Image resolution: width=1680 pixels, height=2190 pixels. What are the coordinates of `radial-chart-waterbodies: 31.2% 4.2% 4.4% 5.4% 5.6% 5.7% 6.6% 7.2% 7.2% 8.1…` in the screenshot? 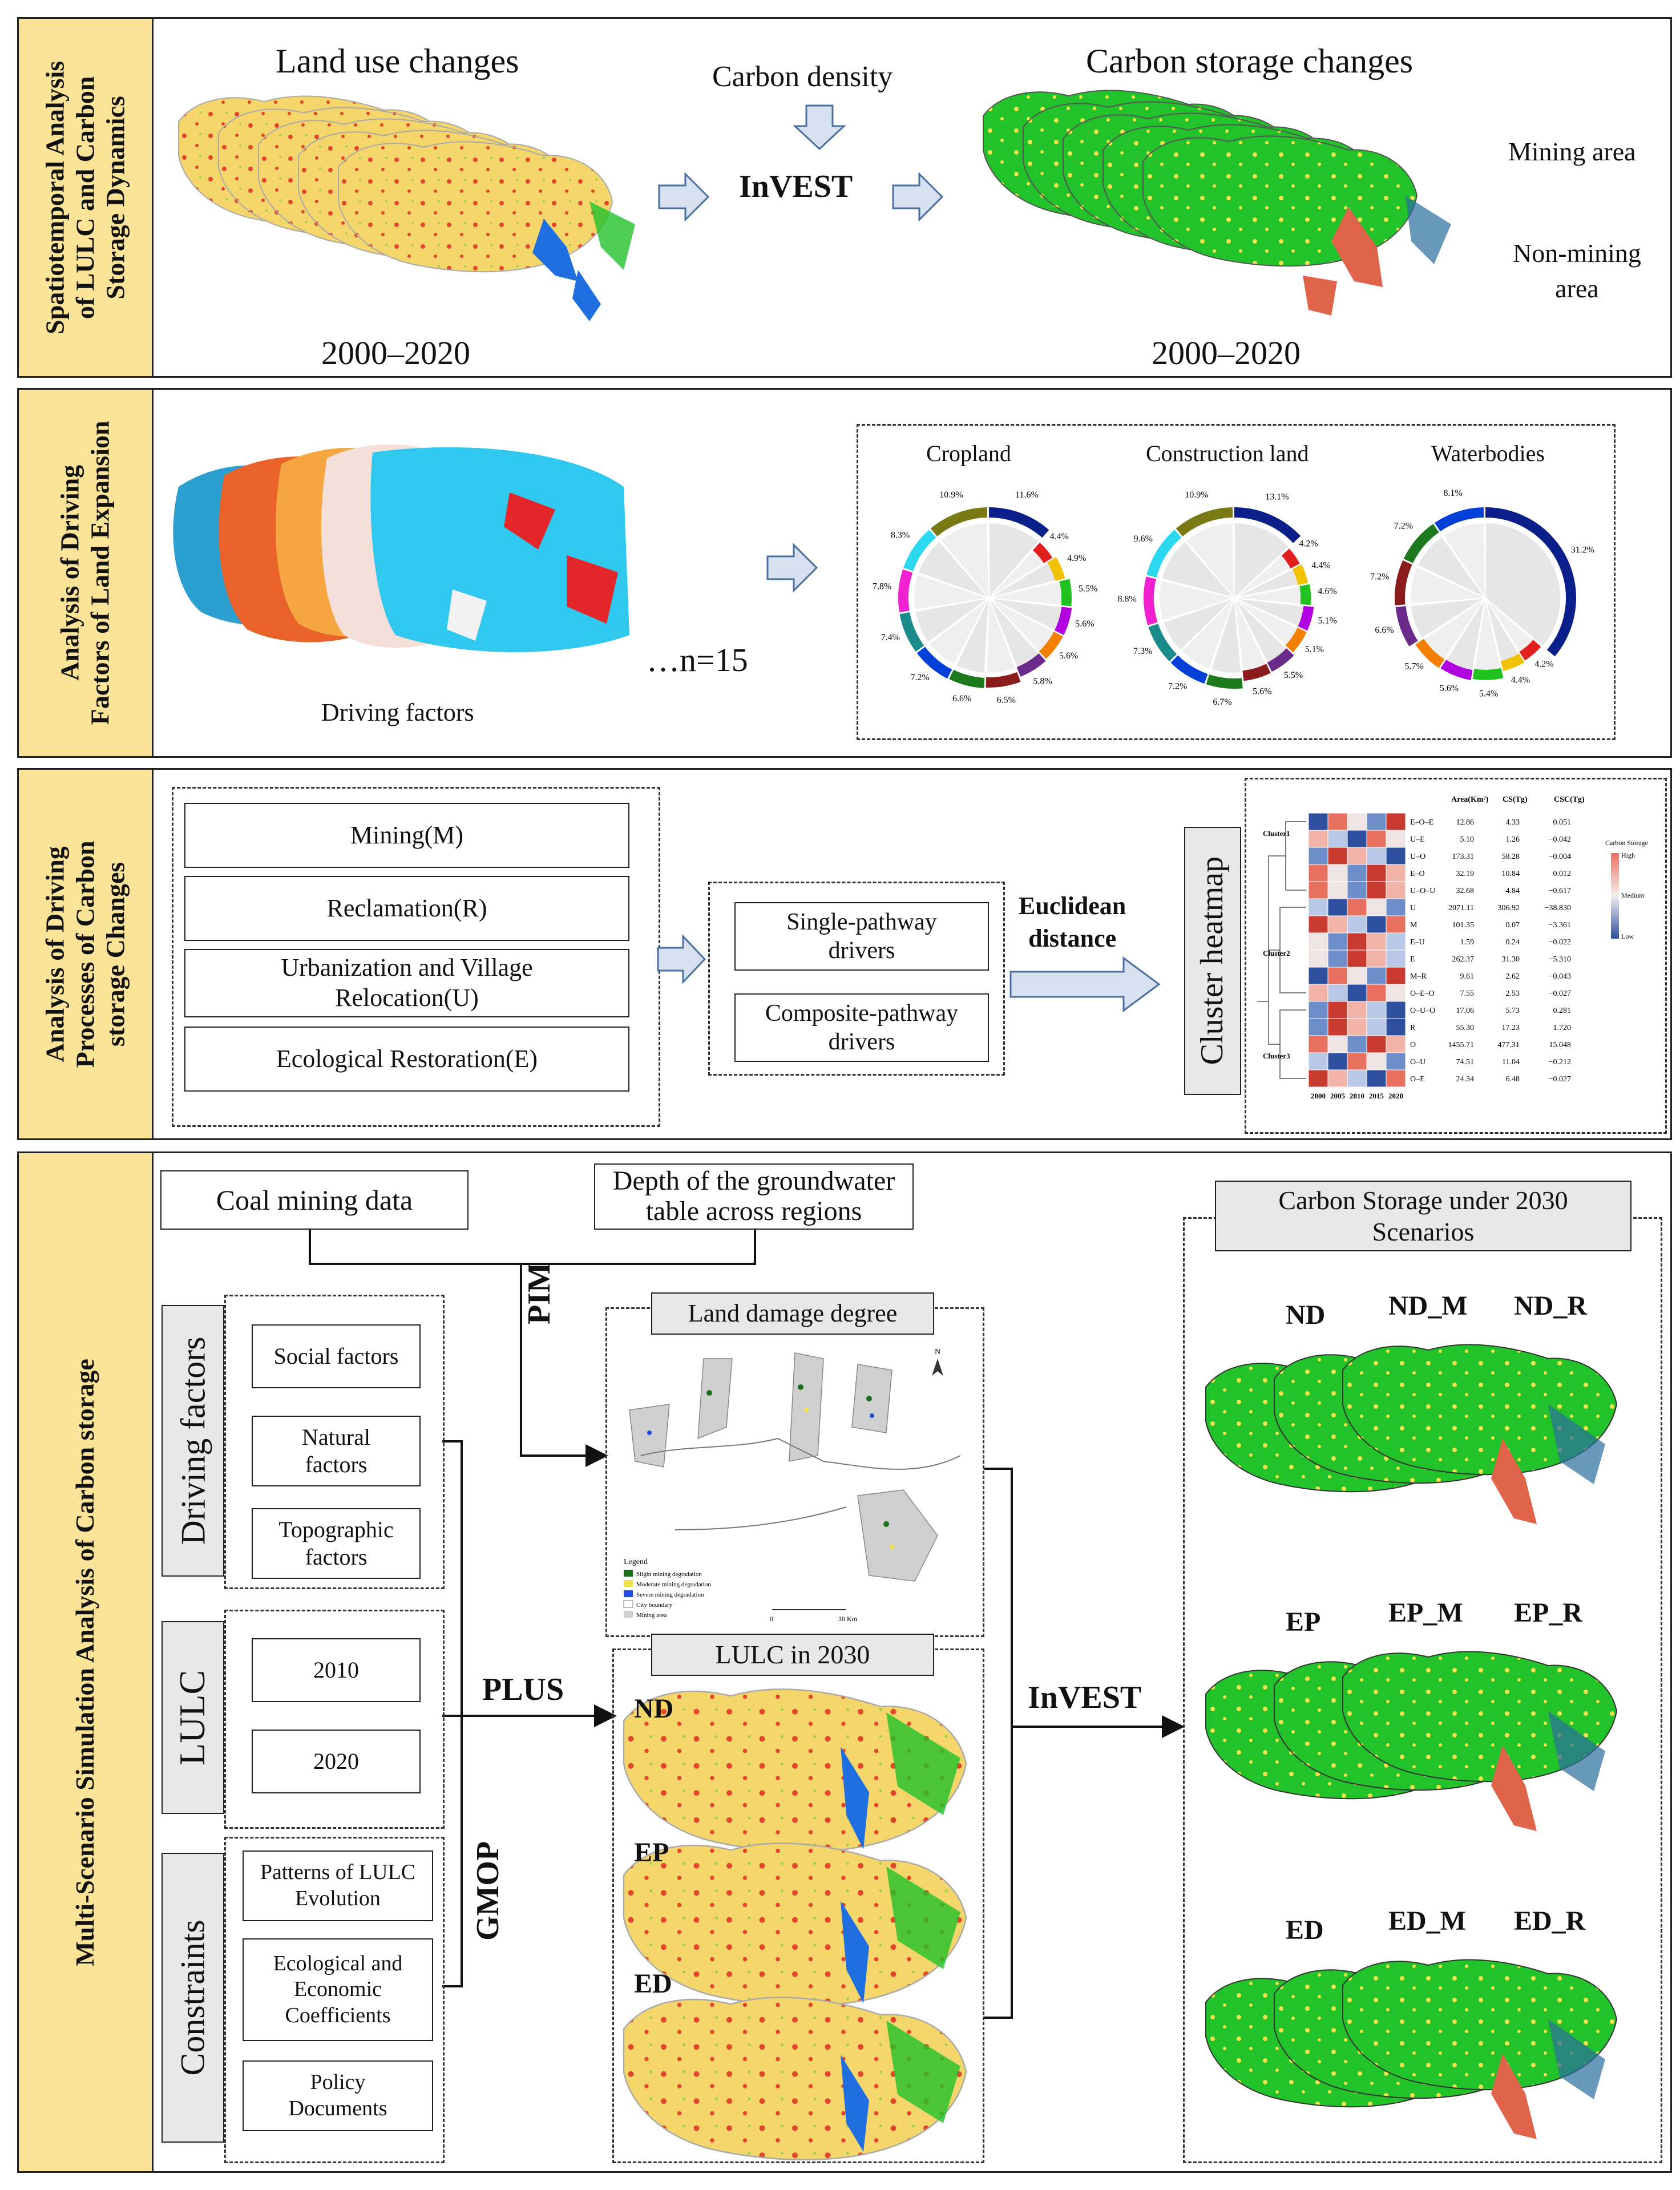 It's located at (1482, 593).